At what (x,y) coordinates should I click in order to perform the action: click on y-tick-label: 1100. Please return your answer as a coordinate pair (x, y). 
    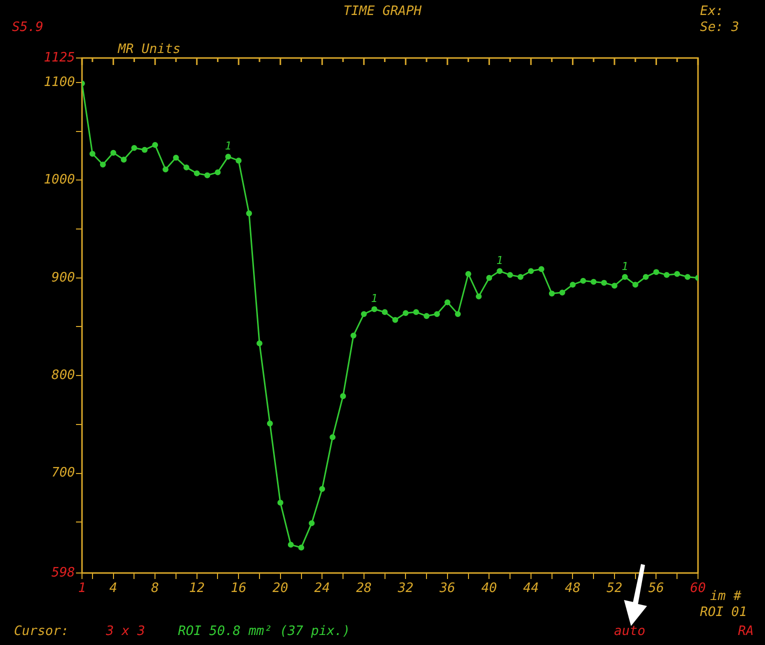
    Looking at the image, I should click on (60, 82).